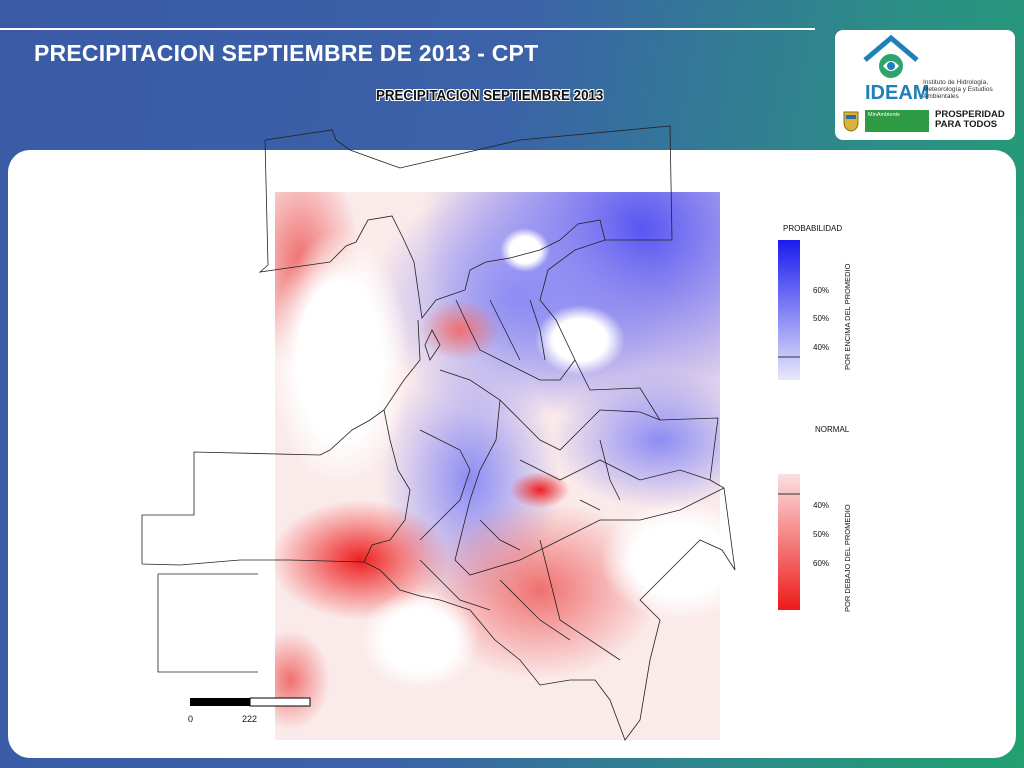 The width and height of the screenshot is (1024, 768). What do you see at coordinates (847, 558) in the screenshot?
I see `legend-below-axis-label: POR DEBAJO DEL PROMEDIO` at bounding box center [847, 558].